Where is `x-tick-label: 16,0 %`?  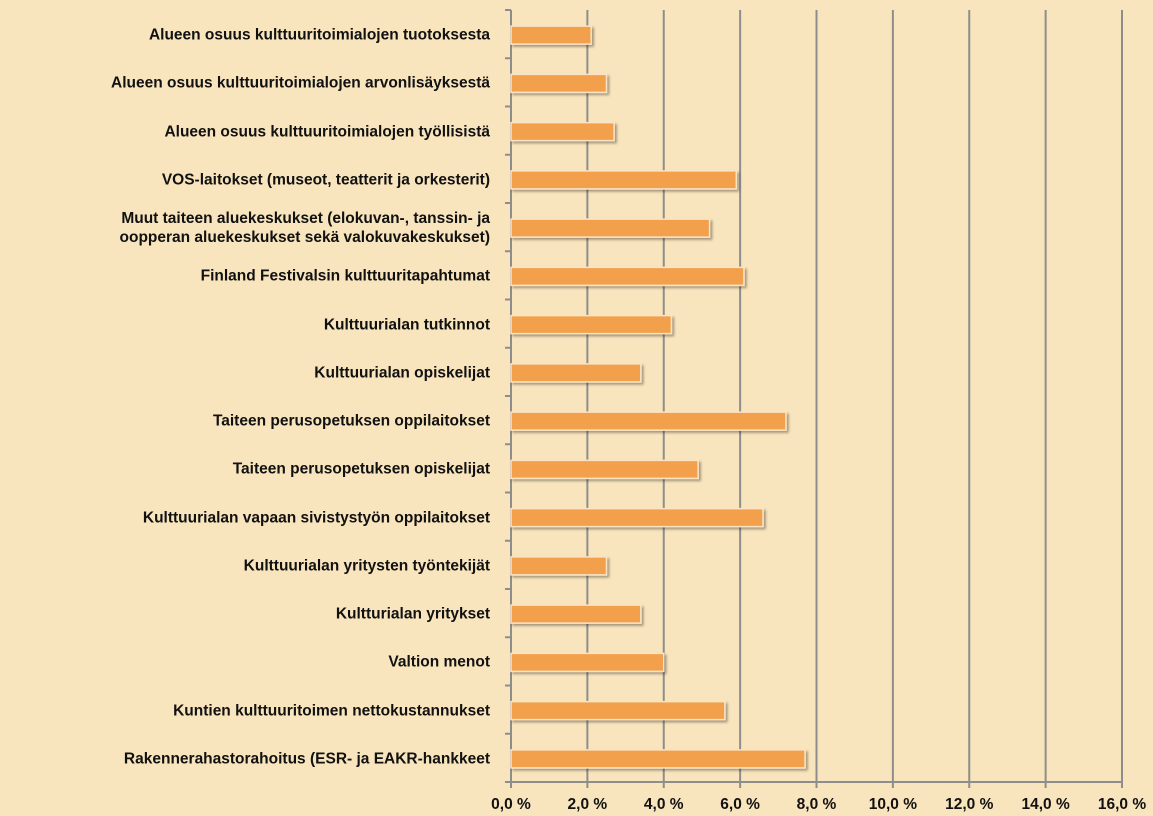 x-tick-label: 16,0 % is located at coordinates (1122, 804).